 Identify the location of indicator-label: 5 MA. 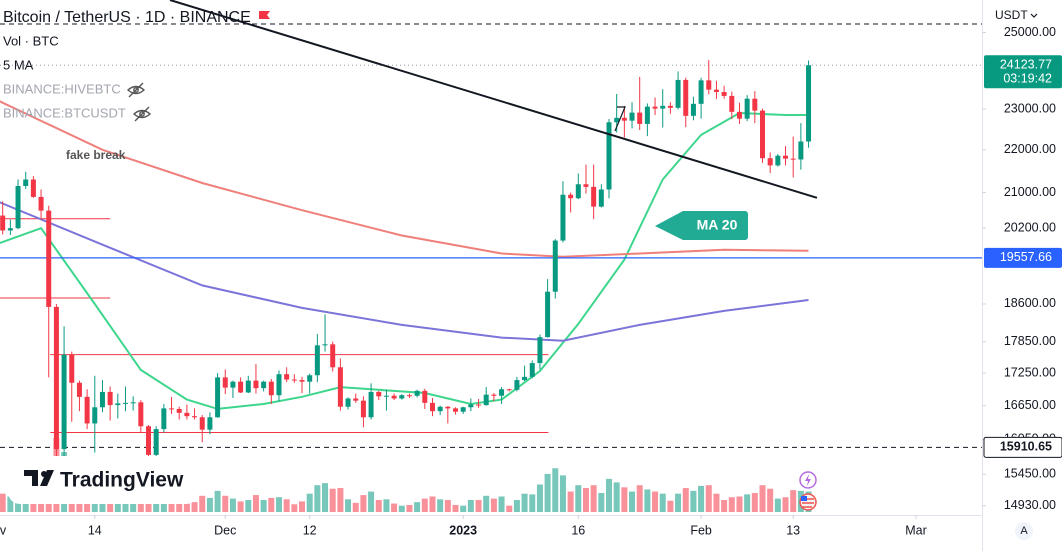
(18, 64).